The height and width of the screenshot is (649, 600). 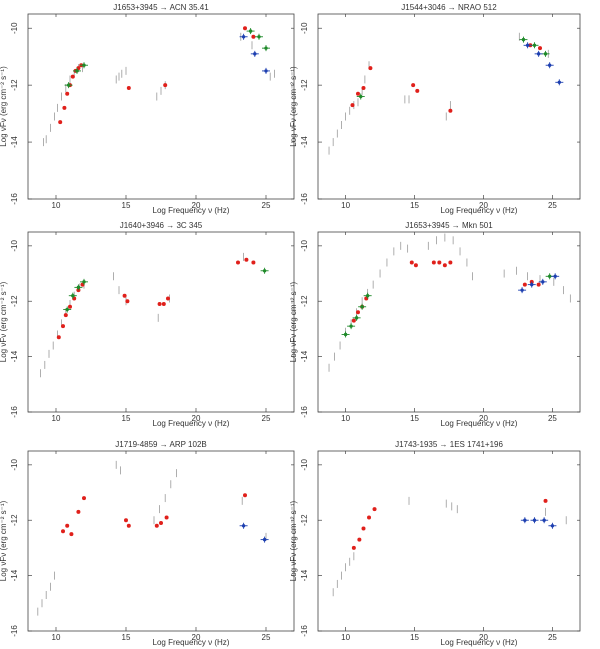 I want to click on panel-title: J1653+3945 → ACN 35.41, so click(x=161, y=7).